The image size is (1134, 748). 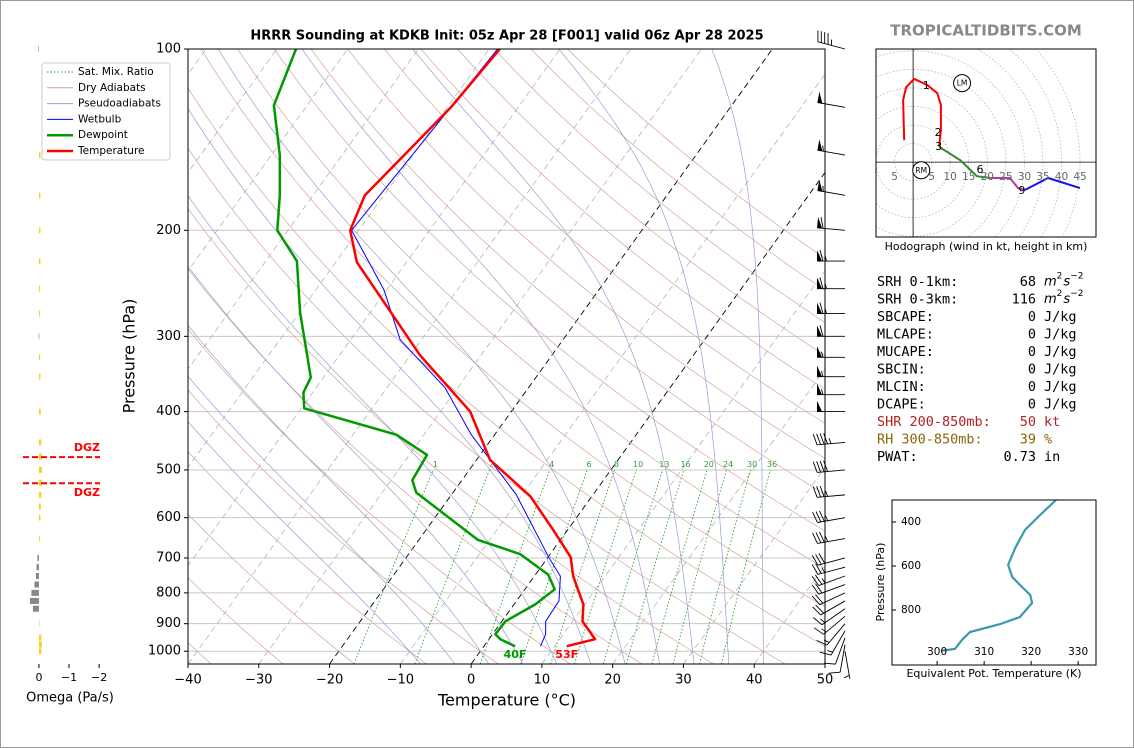 I want to click on hodograph-caption: Hodograph (wind in kt, height in km), so click(x=986, y=246).